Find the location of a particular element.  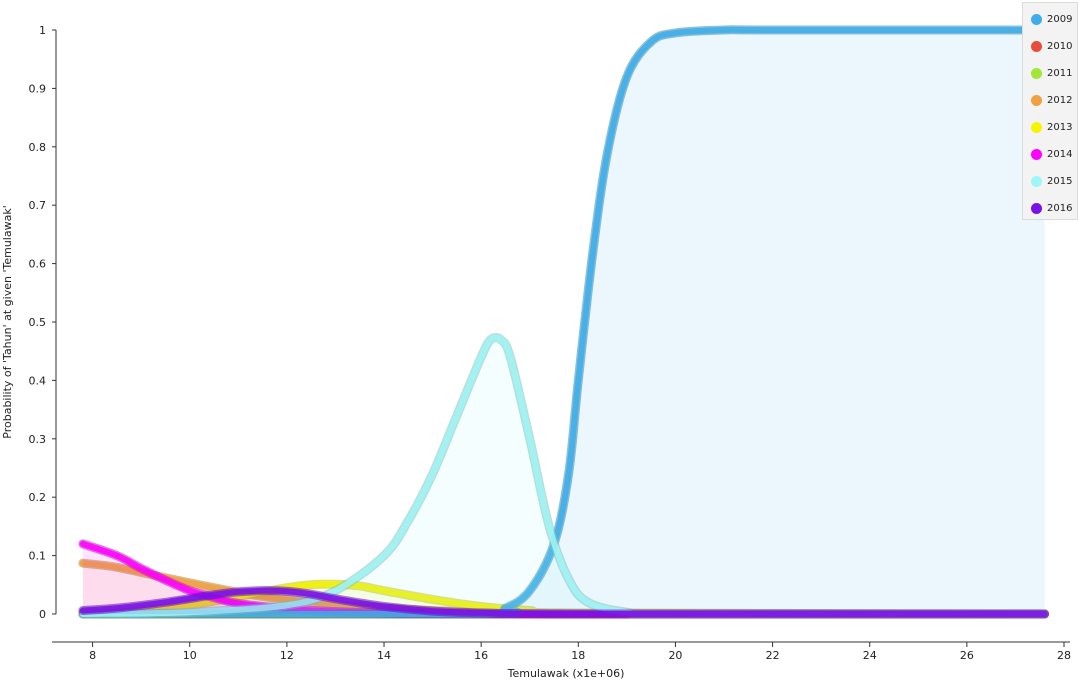

legend-item-2014: 2014 is located at coordinates (1051, 154).